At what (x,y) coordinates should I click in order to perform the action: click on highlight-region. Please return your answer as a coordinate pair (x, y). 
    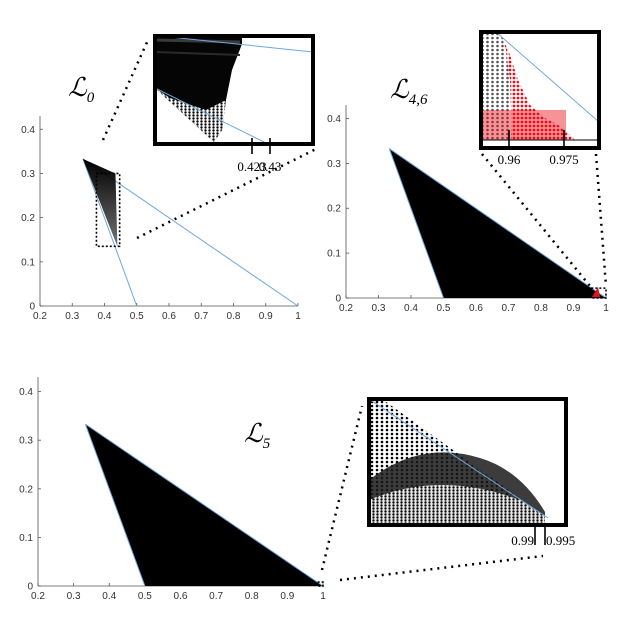
    Looking at the image, I should click on (596, 292).